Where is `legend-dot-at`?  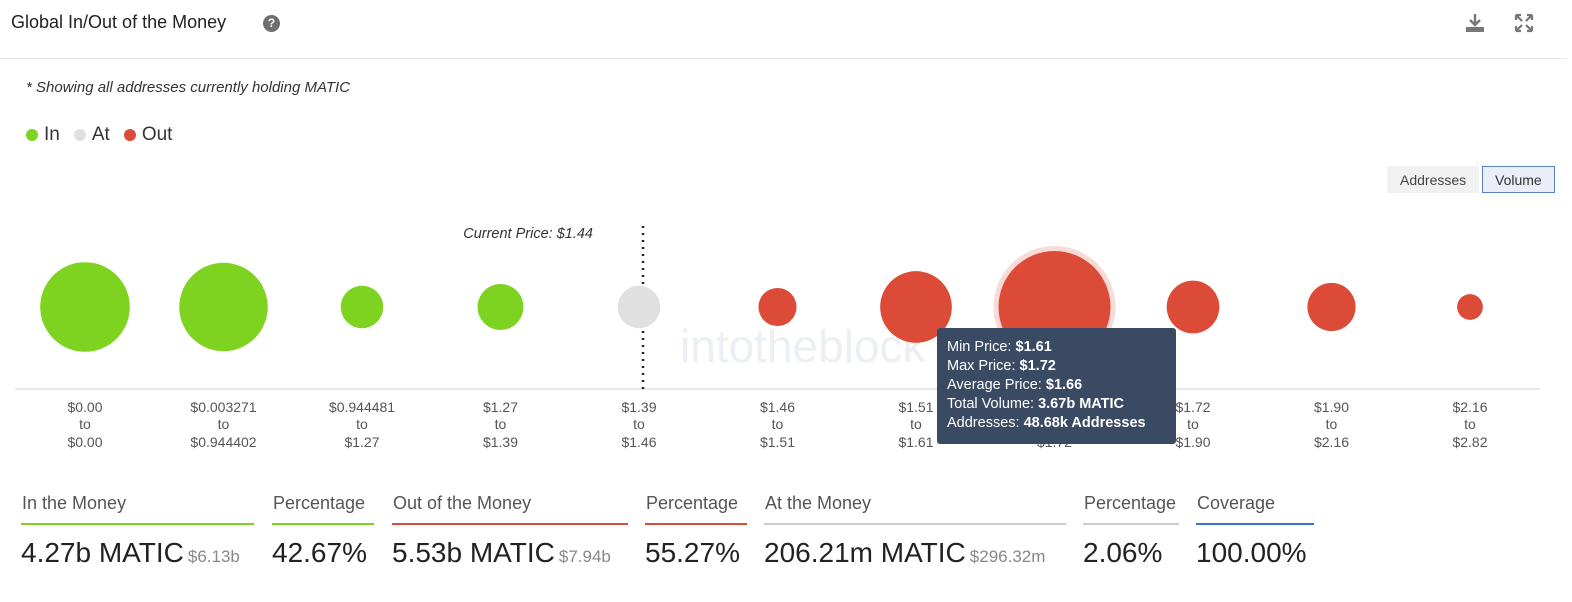 legend-dot-at is located at coordinates (79, 135).